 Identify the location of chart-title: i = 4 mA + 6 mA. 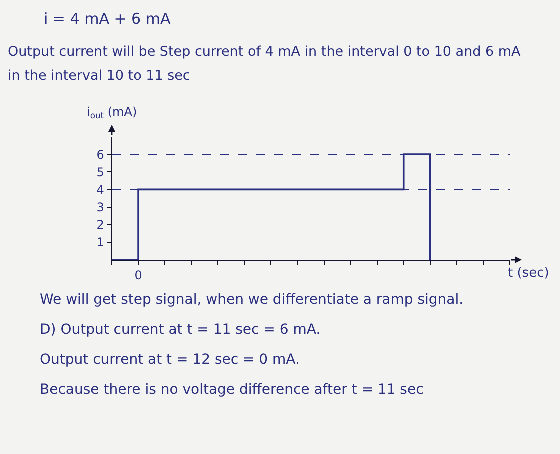
(107, 19).